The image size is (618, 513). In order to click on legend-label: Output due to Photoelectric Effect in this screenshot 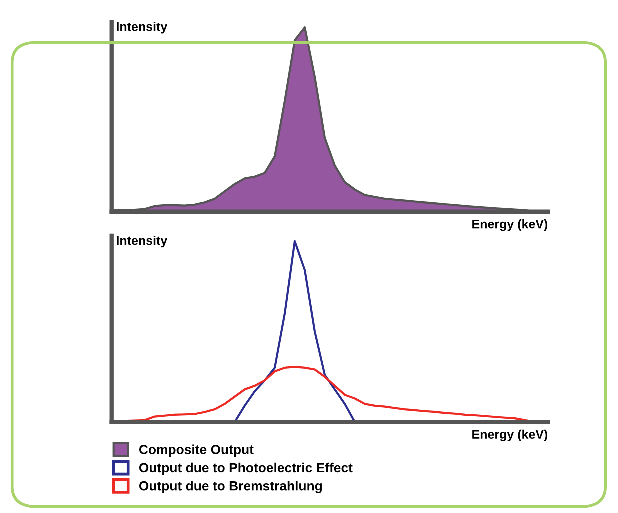, I will do `click(246, 469)`.